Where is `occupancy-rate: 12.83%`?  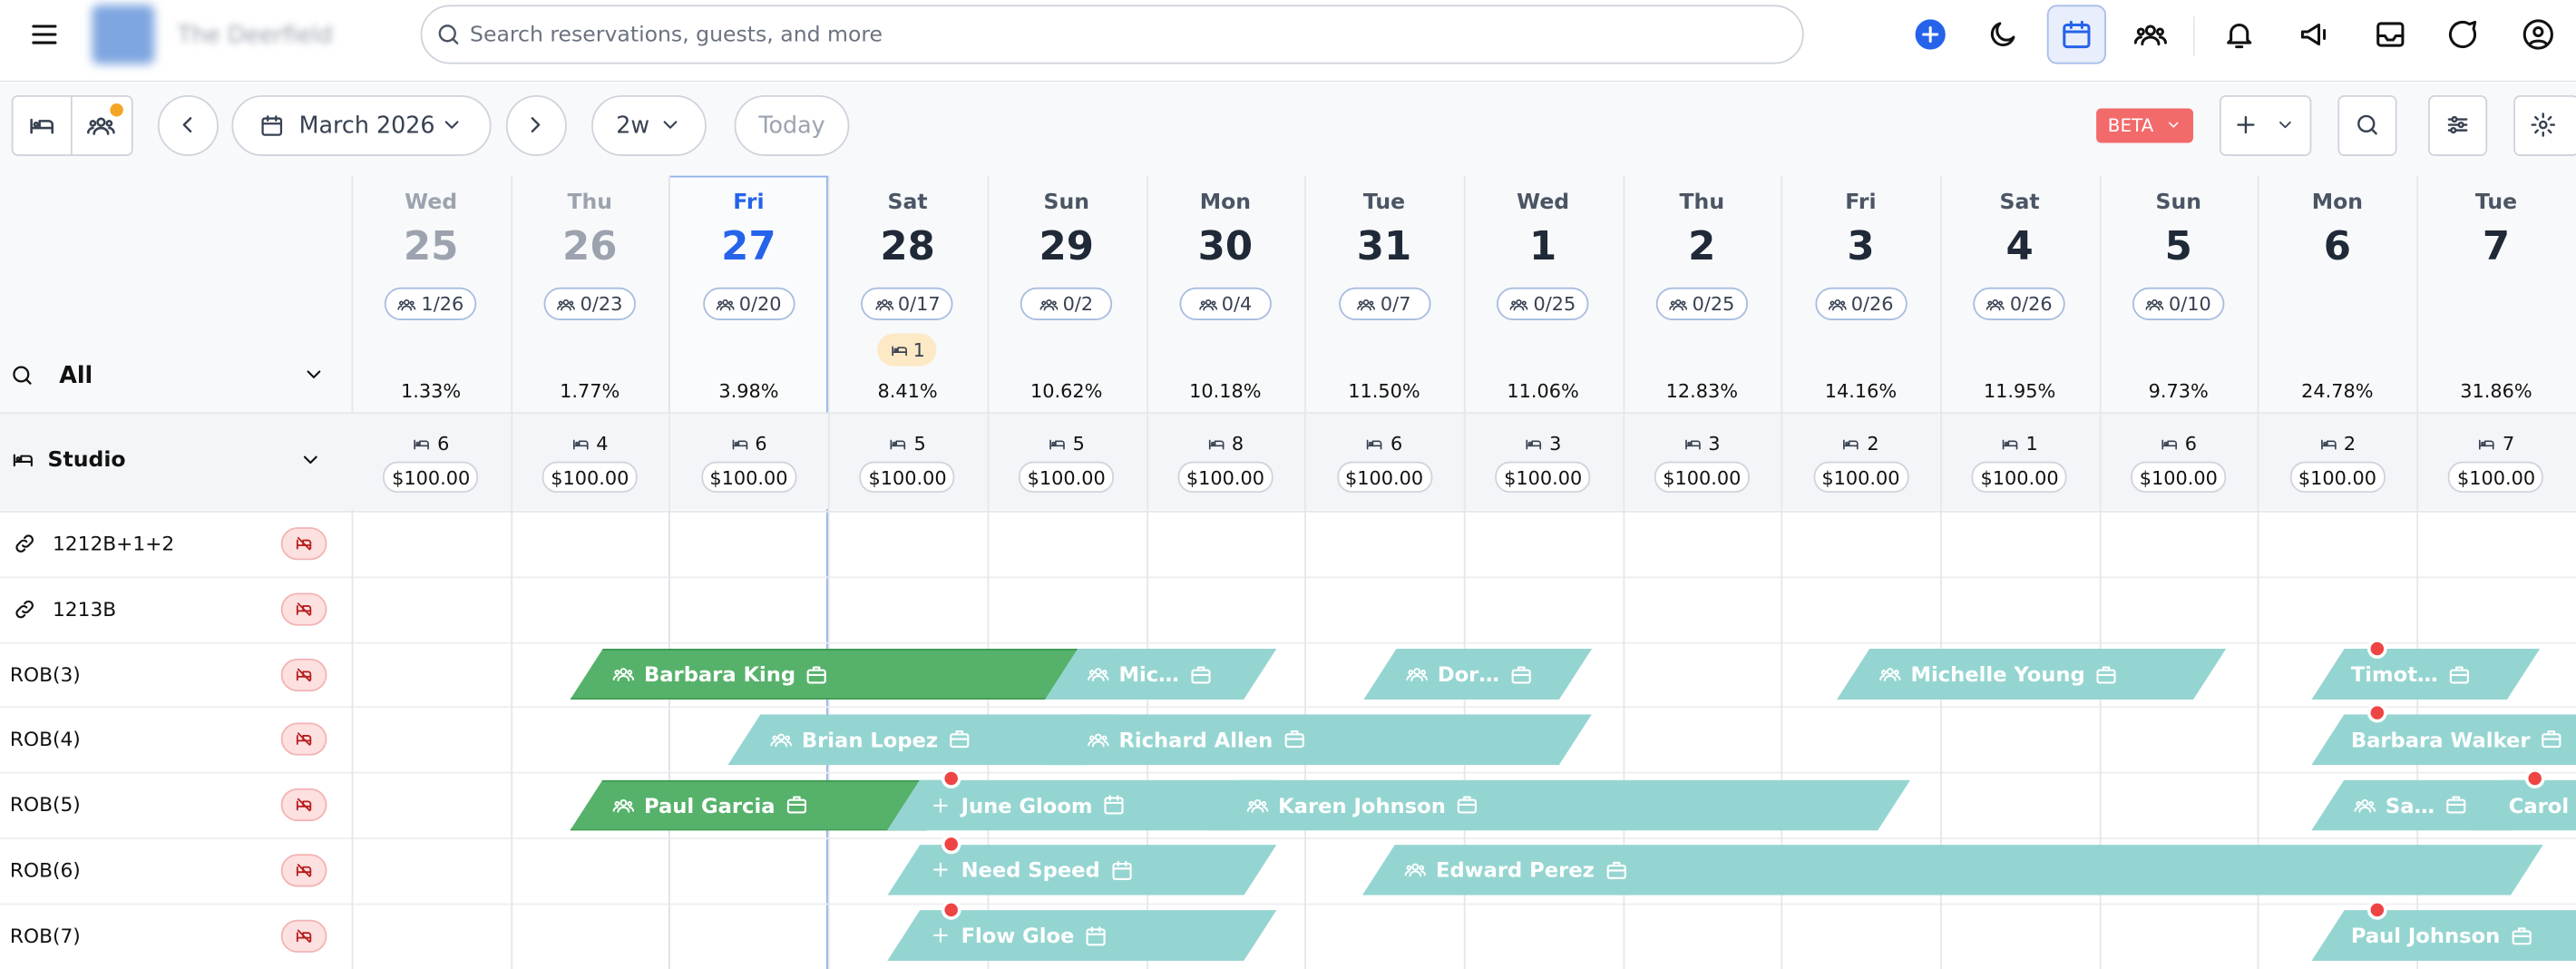
occupancy-rate: 12.83% is located at coordinates (1702, 391).